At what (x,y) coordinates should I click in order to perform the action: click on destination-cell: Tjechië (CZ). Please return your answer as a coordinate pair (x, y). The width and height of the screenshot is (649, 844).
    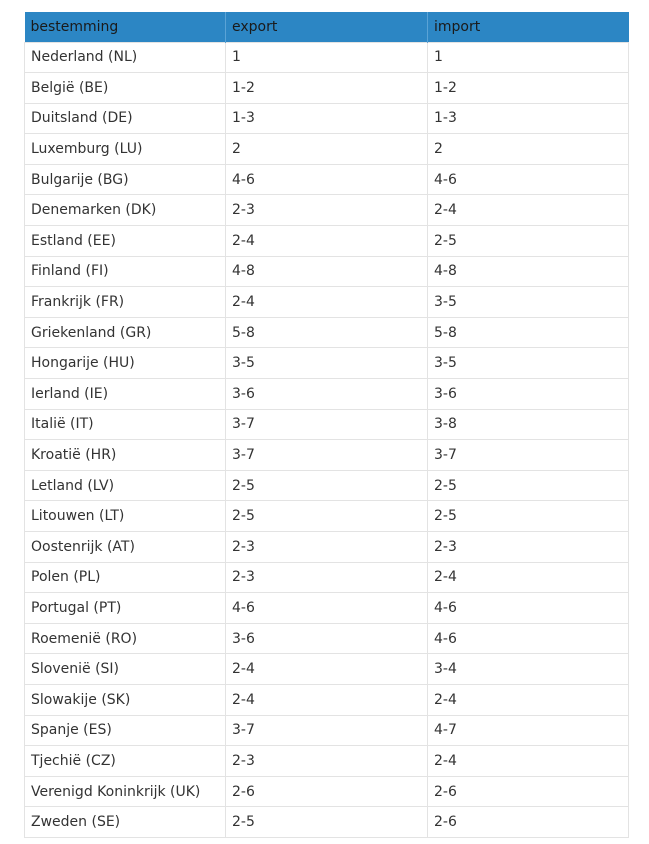
    Looking at the image, I should click on (125, 761).